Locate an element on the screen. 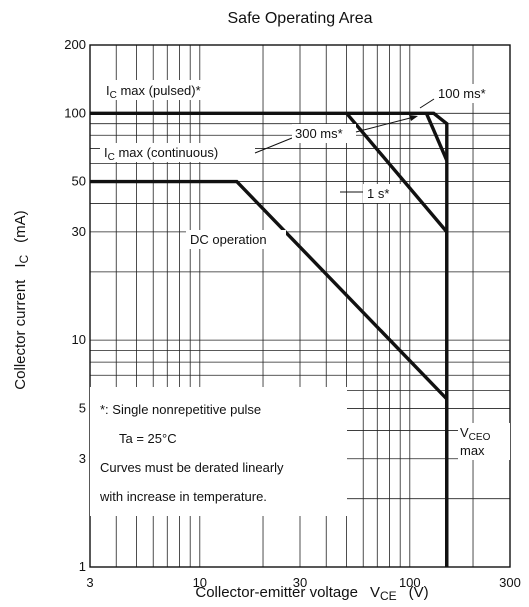  y-tick-label: 10 is located at coordinates (79, 339).